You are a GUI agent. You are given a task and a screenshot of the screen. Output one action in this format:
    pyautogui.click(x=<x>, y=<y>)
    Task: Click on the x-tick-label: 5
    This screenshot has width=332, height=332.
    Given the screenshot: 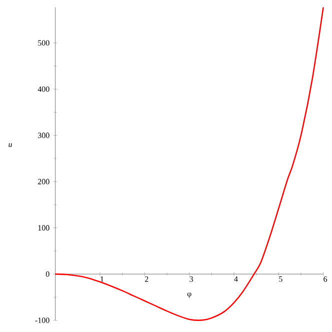 What is the action you would take?
    pyautogui.click(x=280, y=279)
    